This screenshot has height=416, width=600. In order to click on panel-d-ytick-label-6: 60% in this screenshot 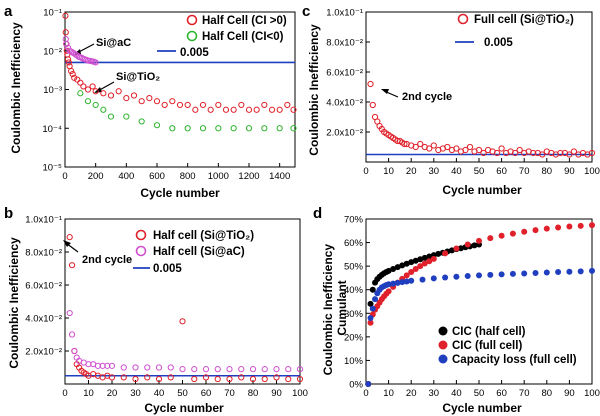, I will do `click(354, 243)`.